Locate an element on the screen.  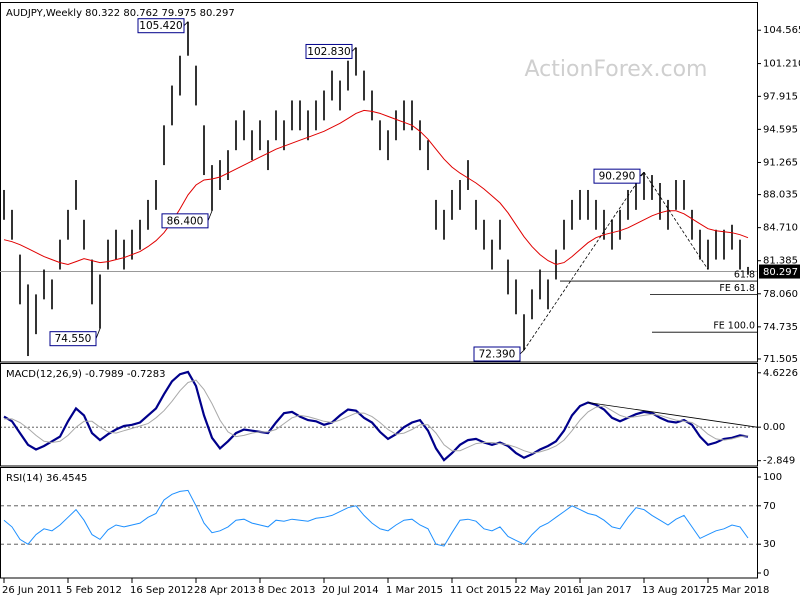
annotation-label: 72.390 is located at coordinates (497, 355).